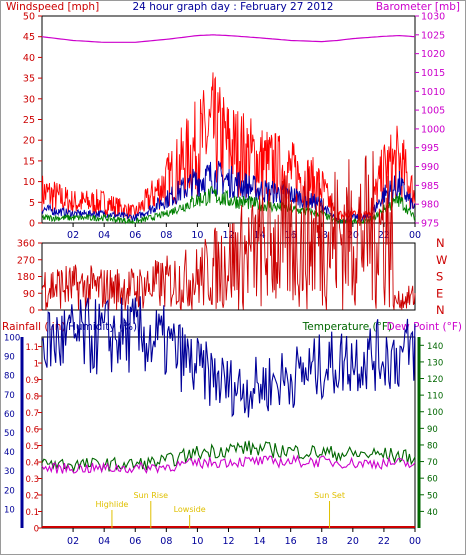 This screenshot has width=466, height=559. Describe the element at coordinates (197, 541) in the screenshot. I see `time-tick-label: 10` at that location.